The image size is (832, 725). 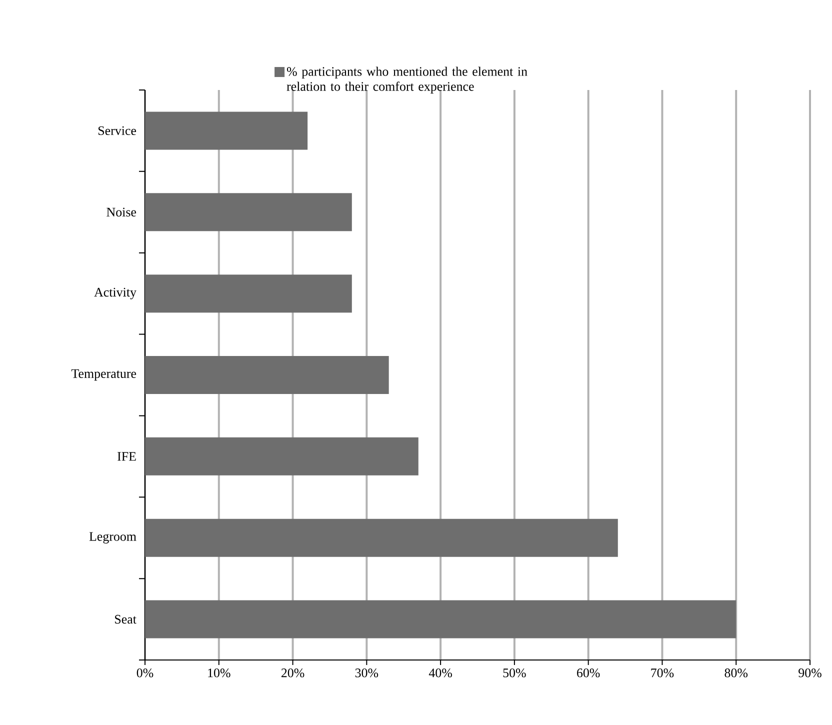 What do you see at coordinates (117, 131) in the screenshot?
I see `y-tick-label: Service` at bounding box center [117, 131].